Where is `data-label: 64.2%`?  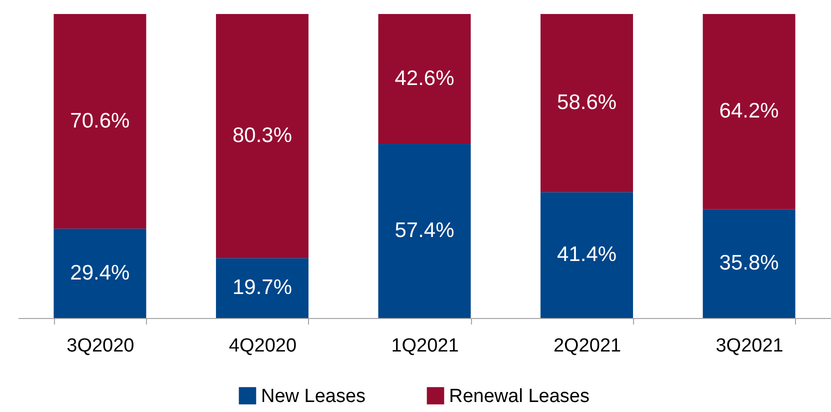
data-label: 64.2% is located at coordinates (749, 111).